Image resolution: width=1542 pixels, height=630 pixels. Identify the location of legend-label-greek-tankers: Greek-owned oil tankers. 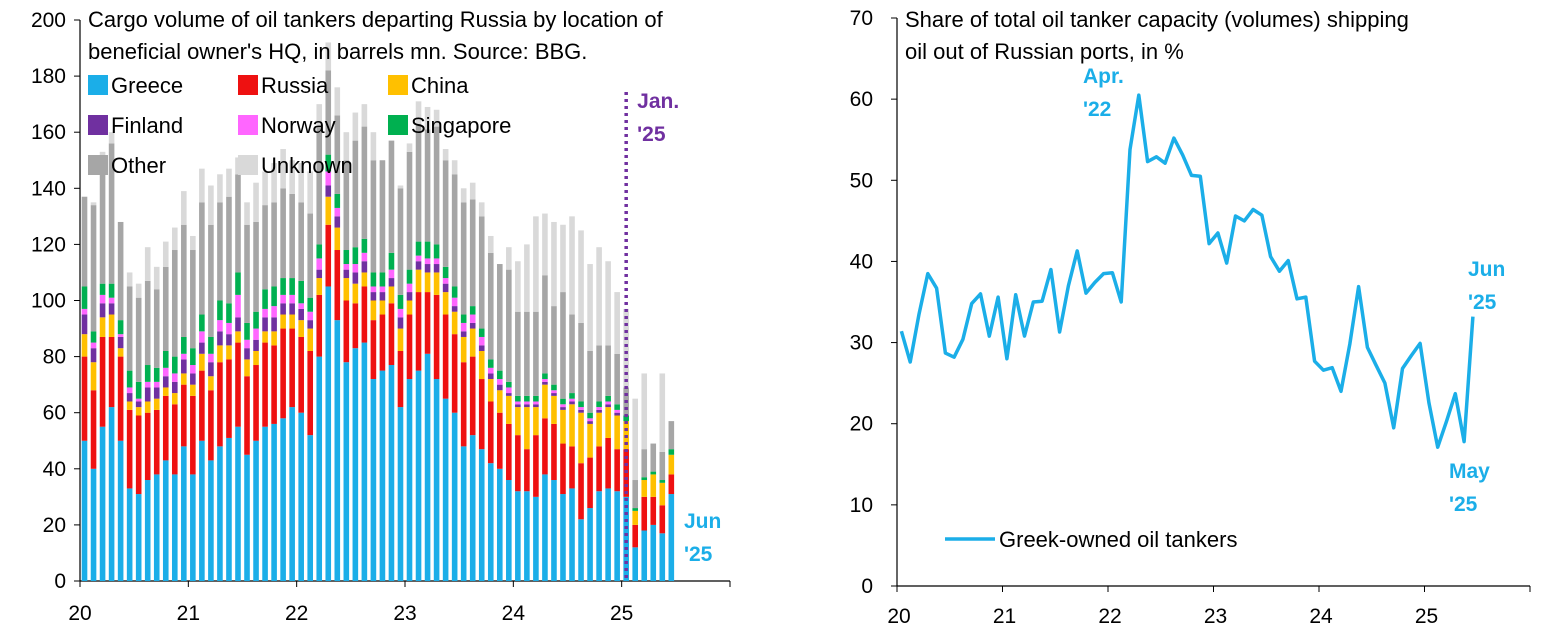
(1118, 539).